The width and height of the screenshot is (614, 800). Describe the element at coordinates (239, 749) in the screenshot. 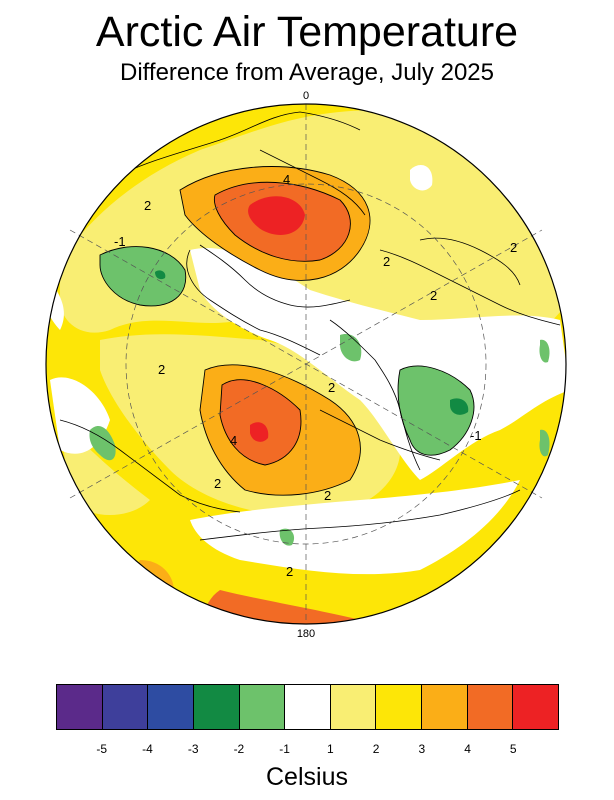

I see `legend-tick-label: -2` at that location.